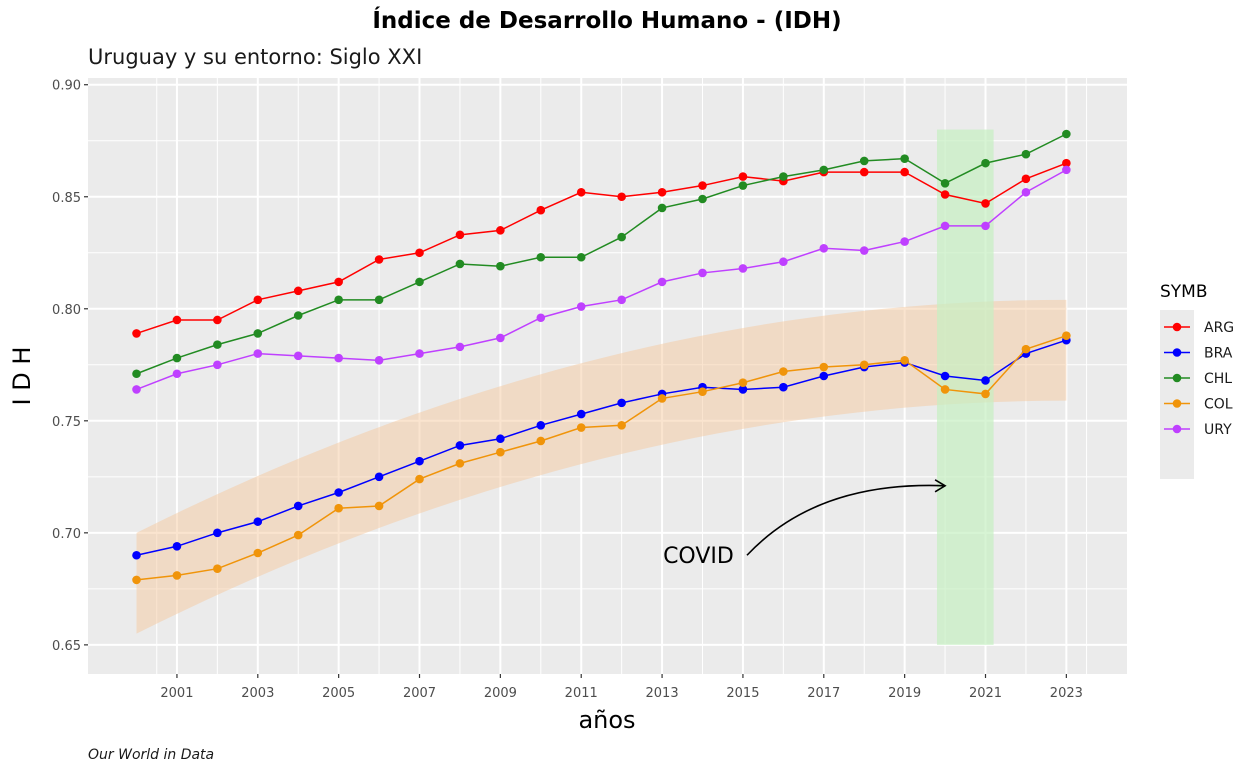 This screenshot has width=1260, height=775. I want to click on x-tick-label: 2019, so click(904, 693).